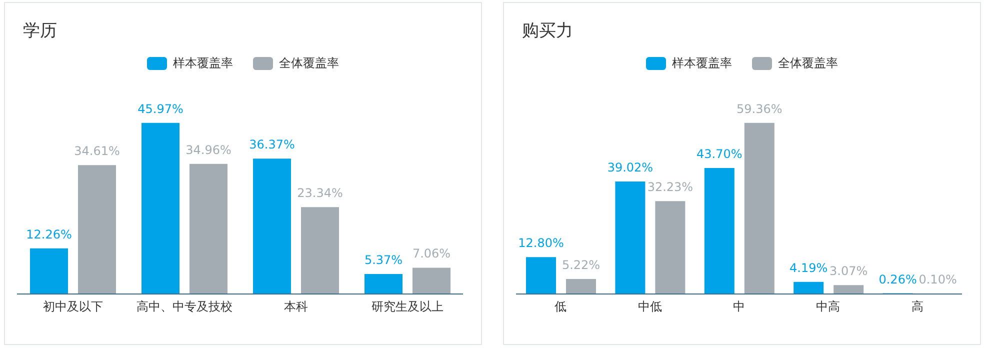 This screenshot has width=987, height=348. Describe the element at coordinates (937, 279) in the screenshot. I see `data-label: 0.10%` at that location.